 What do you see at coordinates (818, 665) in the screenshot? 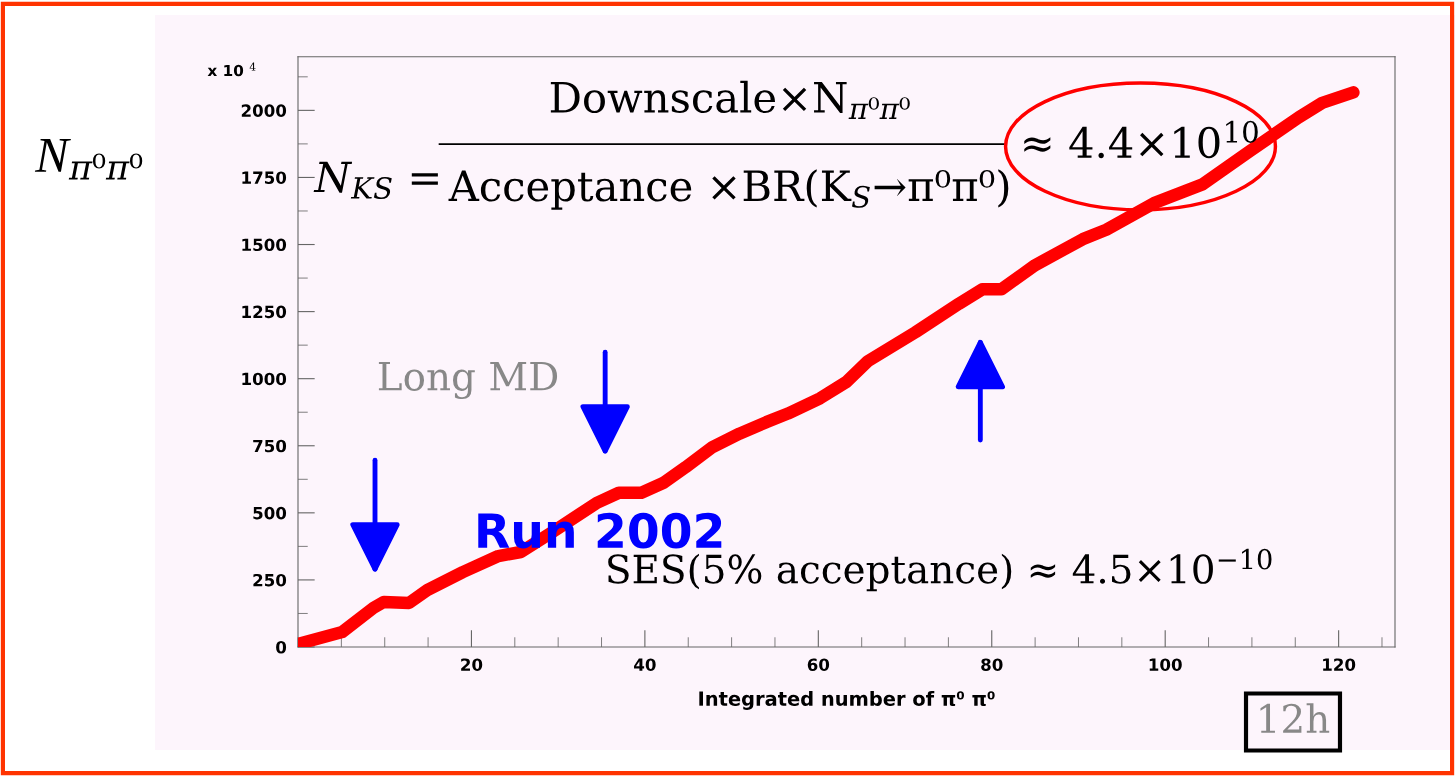
I see `x-tick-label: 60` at bounding box center [818, 665].